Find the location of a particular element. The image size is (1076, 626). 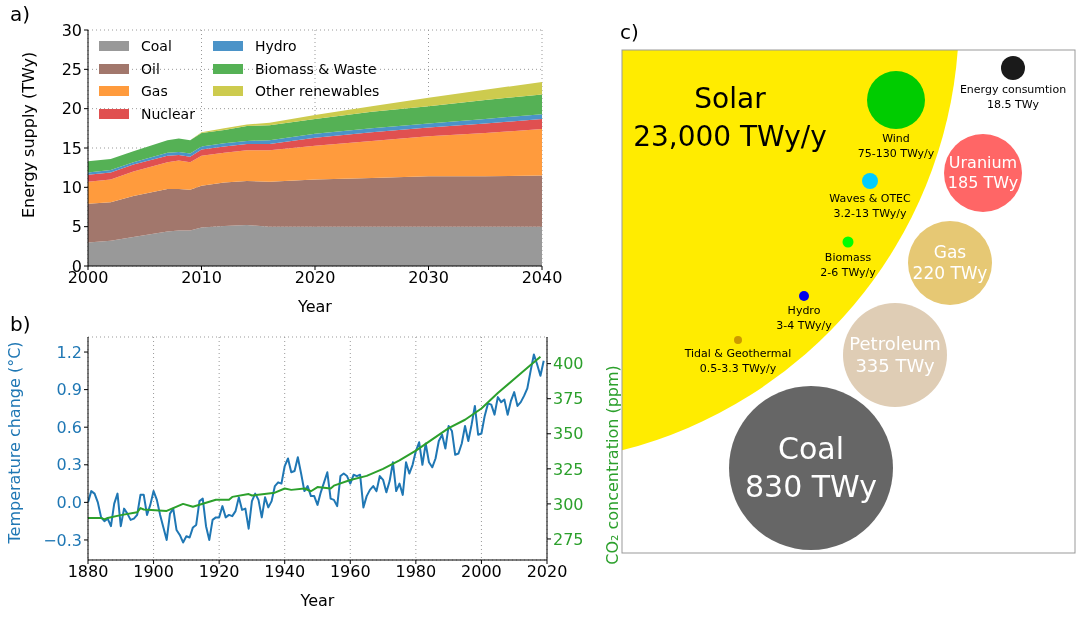

legend-label: Hydro is located at coordinates (275, 46).